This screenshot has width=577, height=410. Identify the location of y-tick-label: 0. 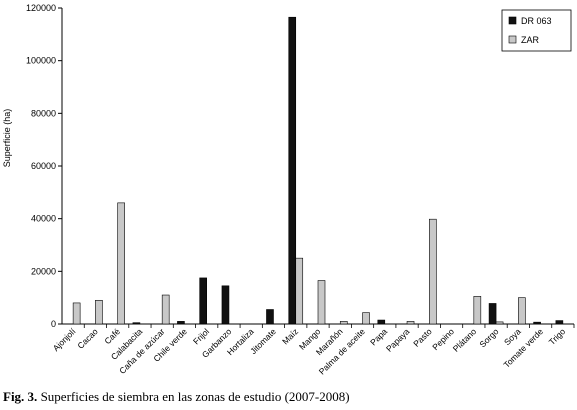
(53, 324).